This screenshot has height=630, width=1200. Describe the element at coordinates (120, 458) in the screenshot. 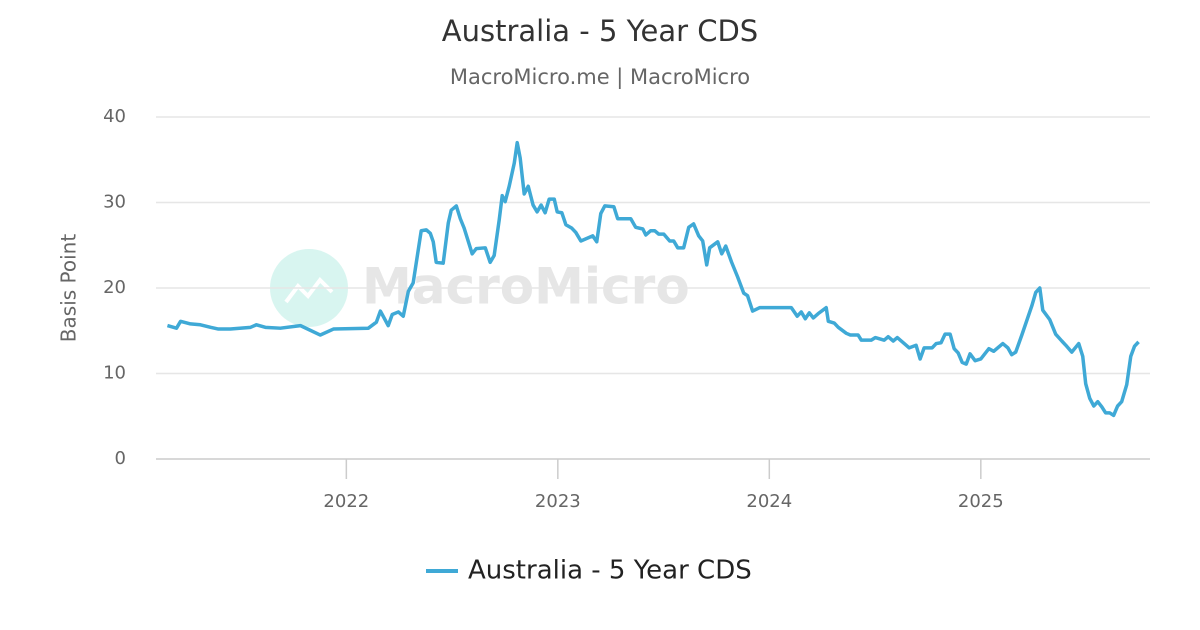

I see `y-tick-label: 0` at that location.